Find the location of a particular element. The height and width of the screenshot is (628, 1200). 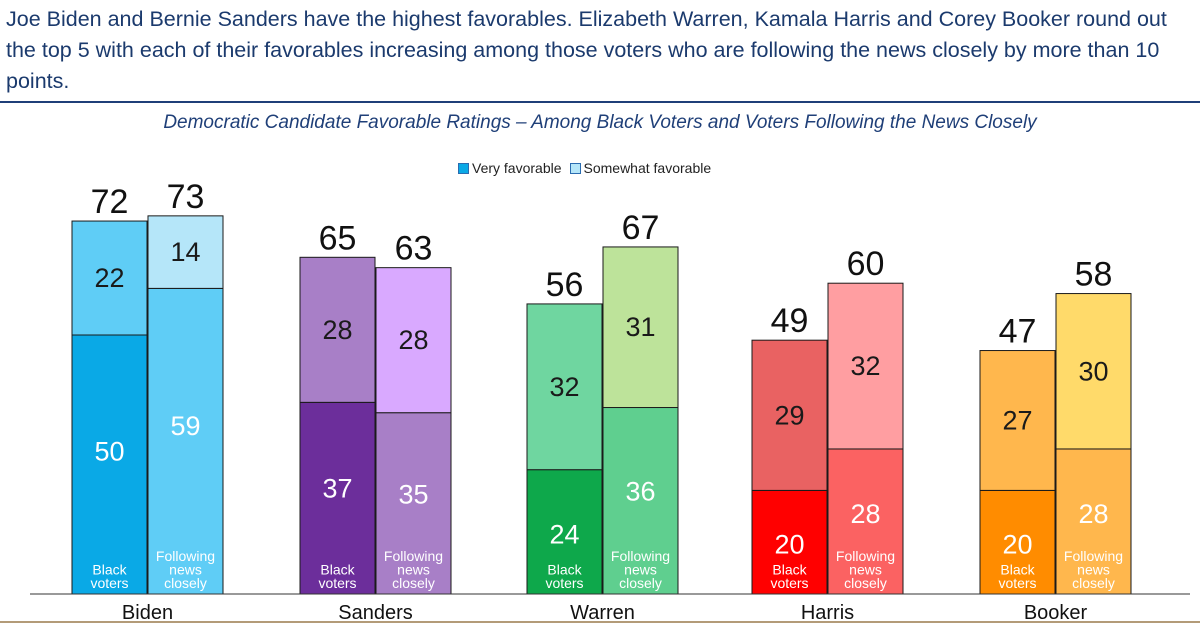

label-sanders-news-somewhat: 28 is located at coordinates (413, 340).